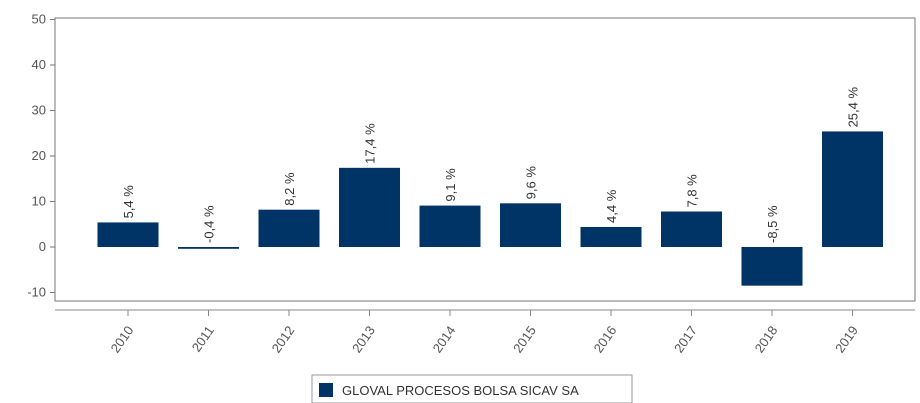  Describe the element at coordinates (853, 107) in the screenshot. I see `data-label-2019: 25,4 %` at that location.